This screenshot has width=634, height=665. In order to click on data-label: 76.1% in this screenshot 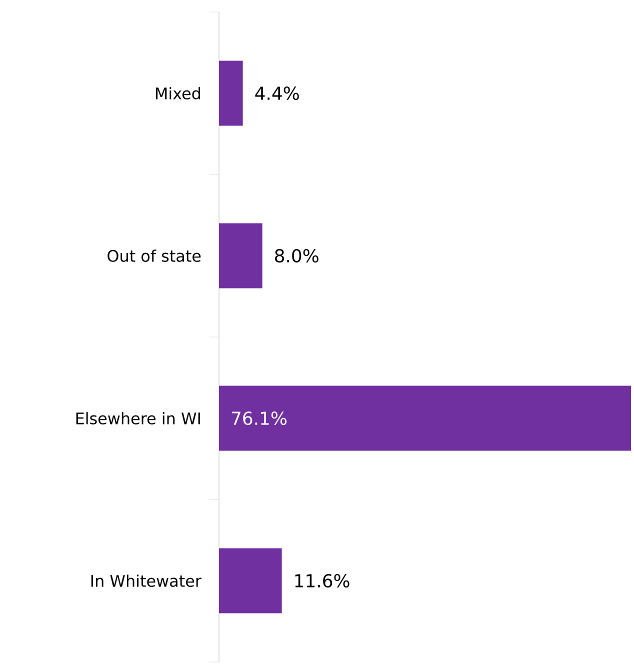, I will do `click(259, 418)`.